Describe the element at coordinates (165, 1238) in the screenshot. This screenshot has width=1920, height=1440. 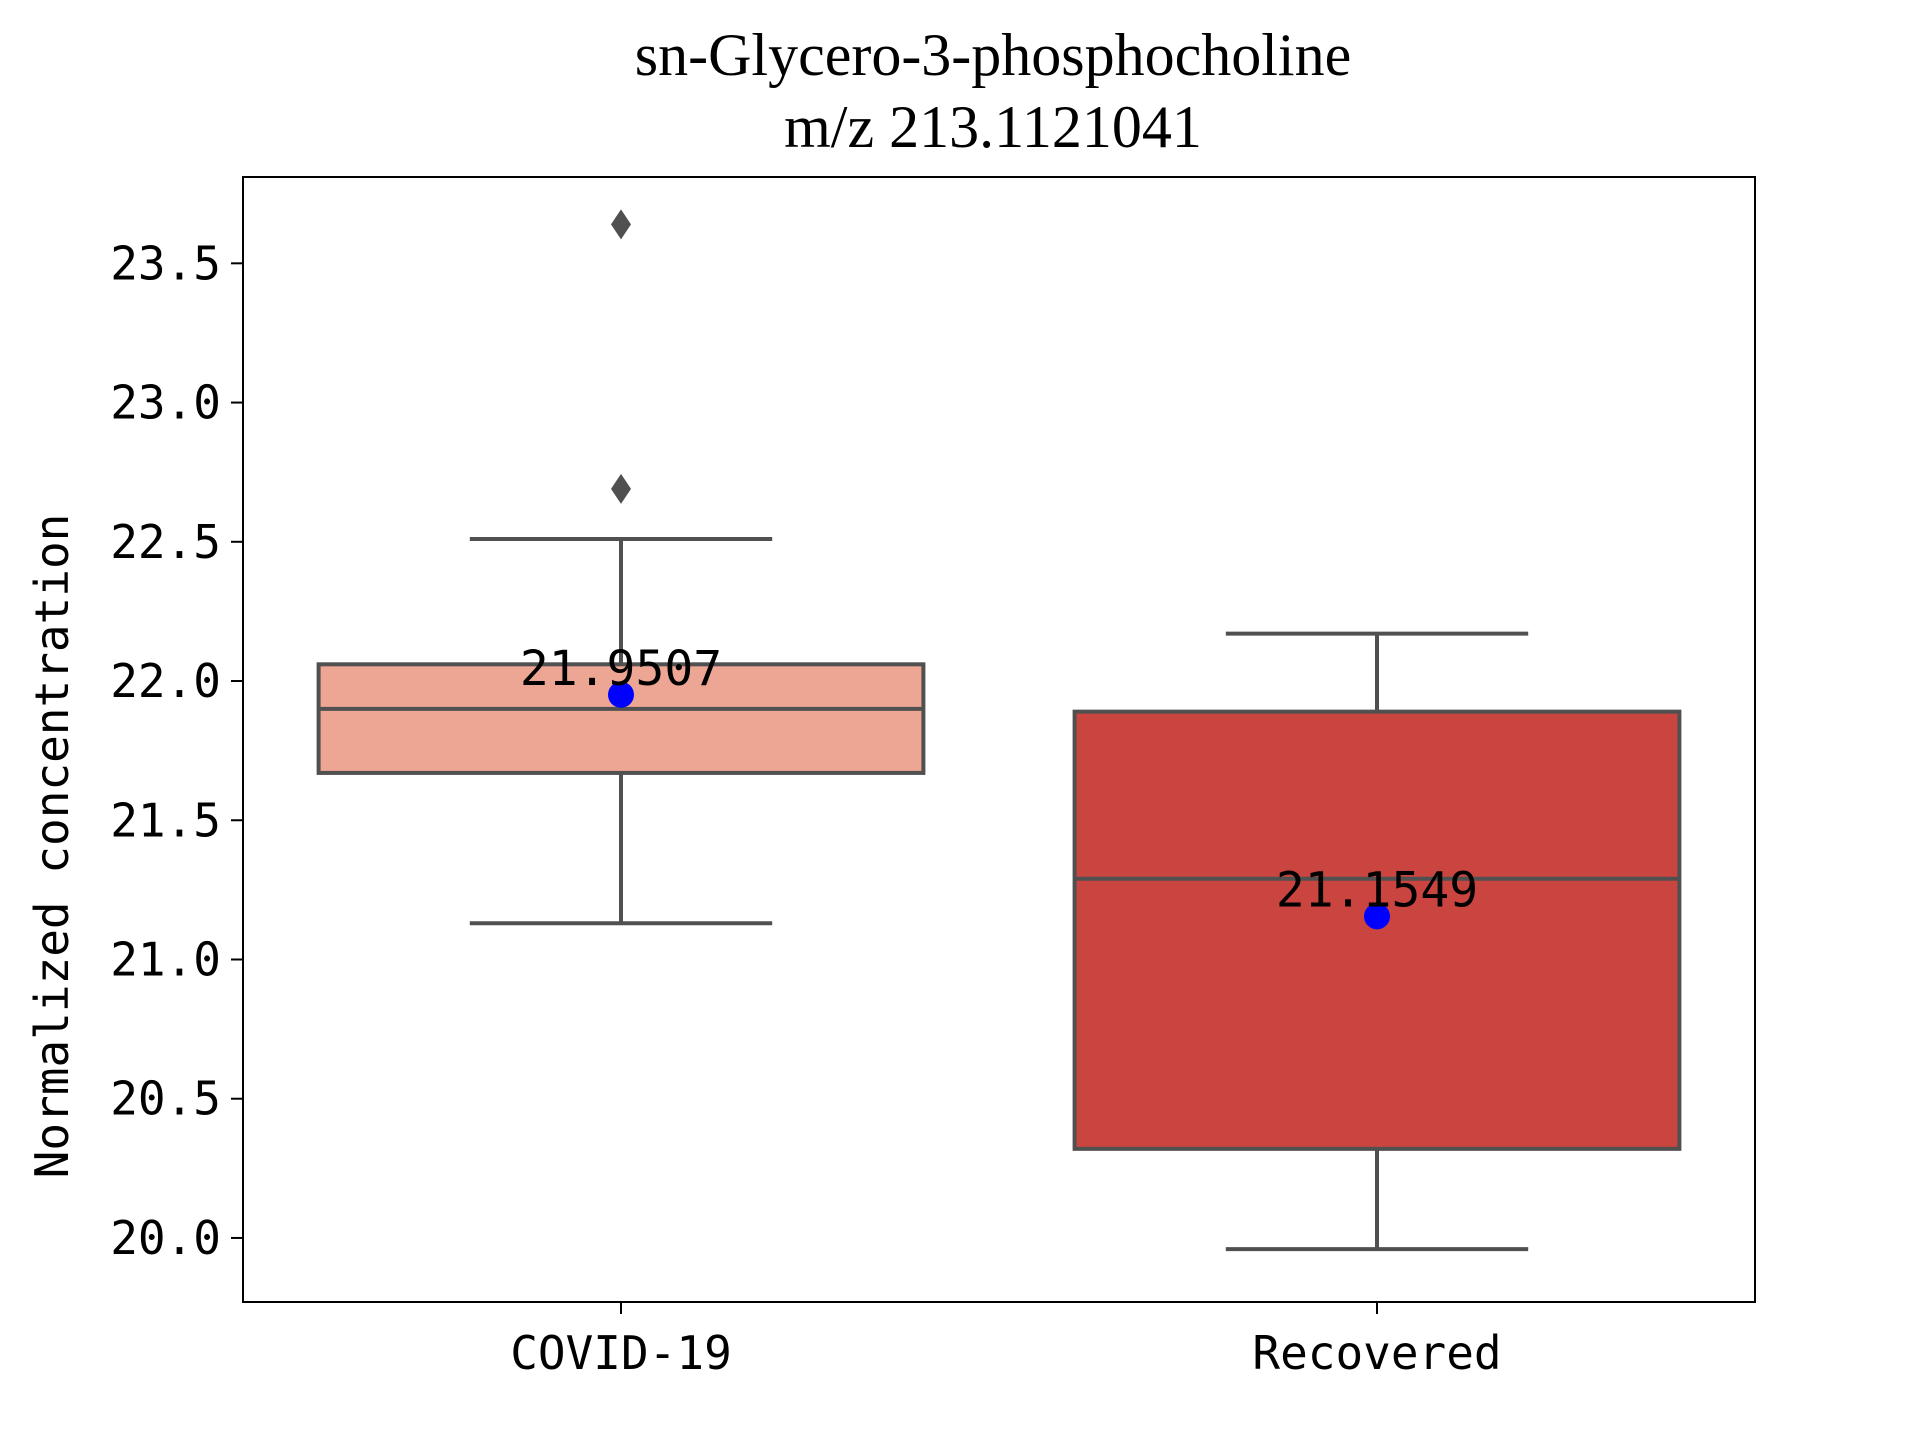
I see `y-tick-label: 20.0` at that location.